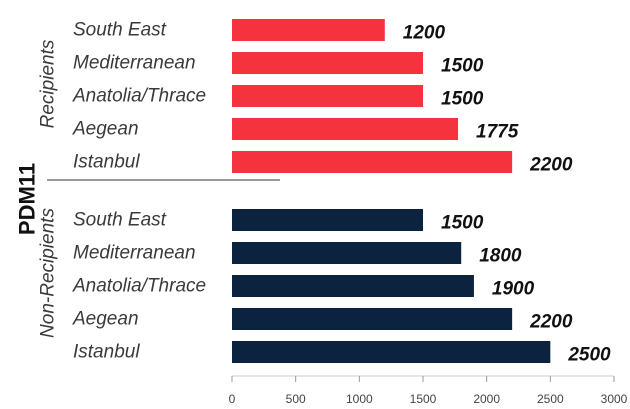  What do you see at coordinates (513, 289) in the screenshot?
I see `data-label: 1900` at bounding box center [513, 289].